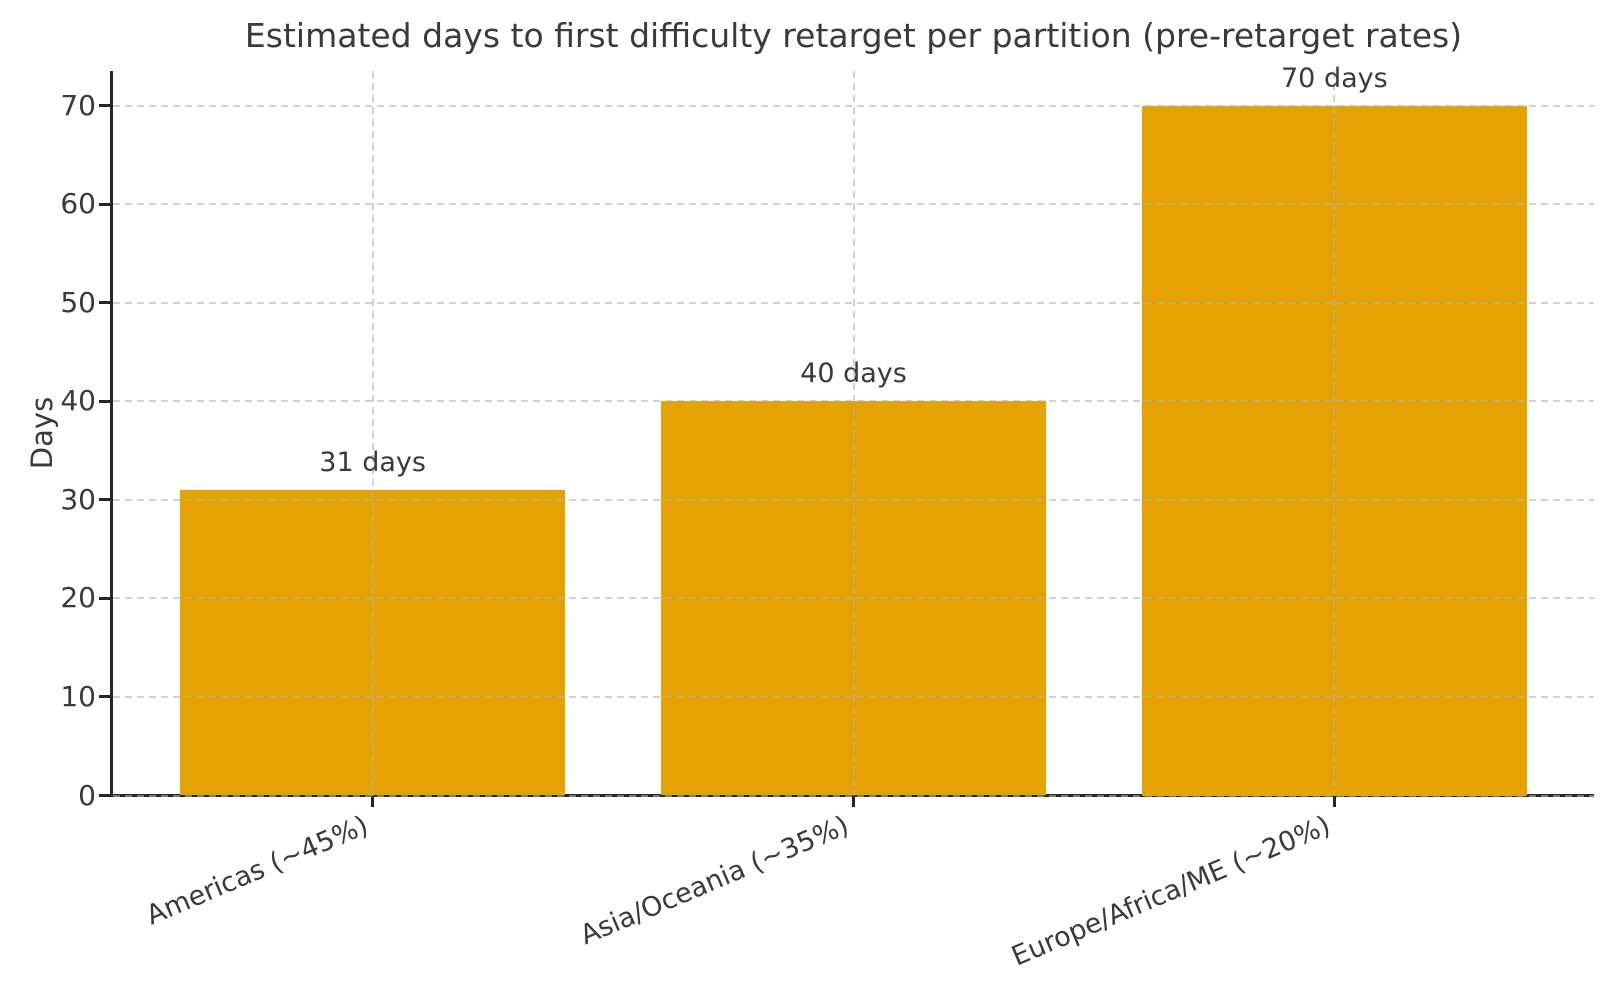  Describe the element at coordinates (1334, 78) in the screenshot. I see `bar-value-label: 70 days` at that location.